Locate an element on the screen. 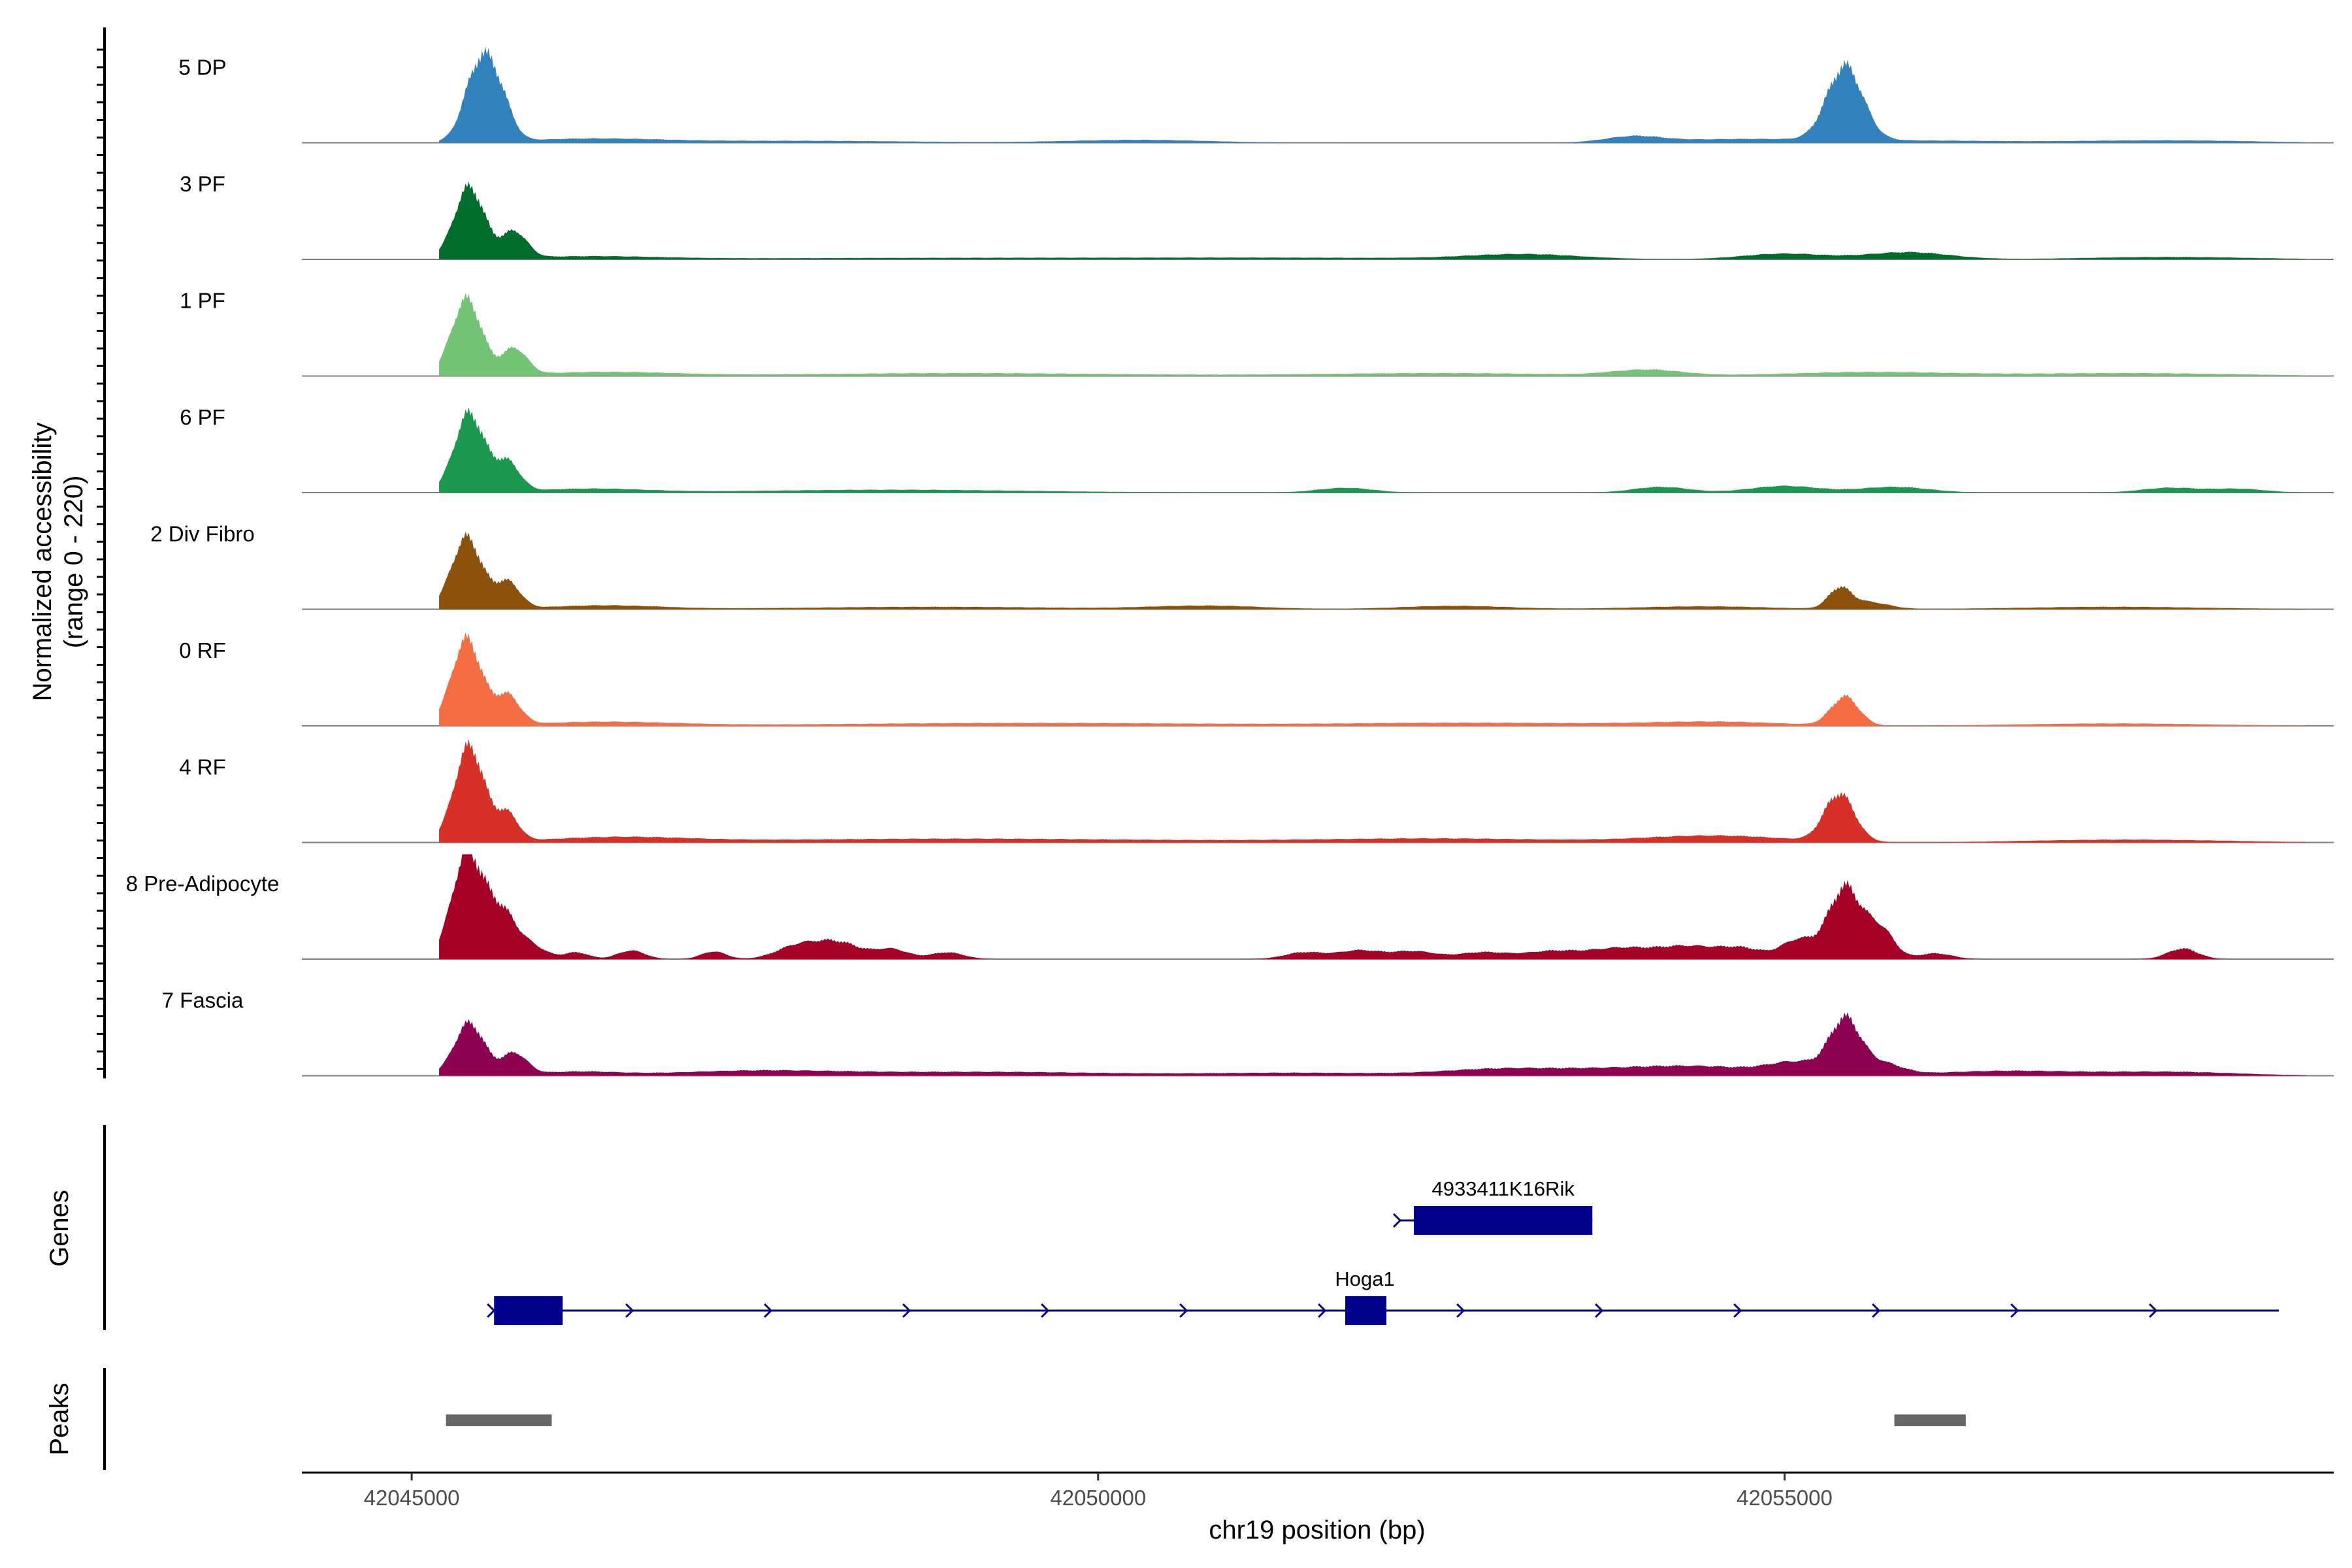  track-7: 8 Pre-Adipocyte is located at coordinates (1230, 907).